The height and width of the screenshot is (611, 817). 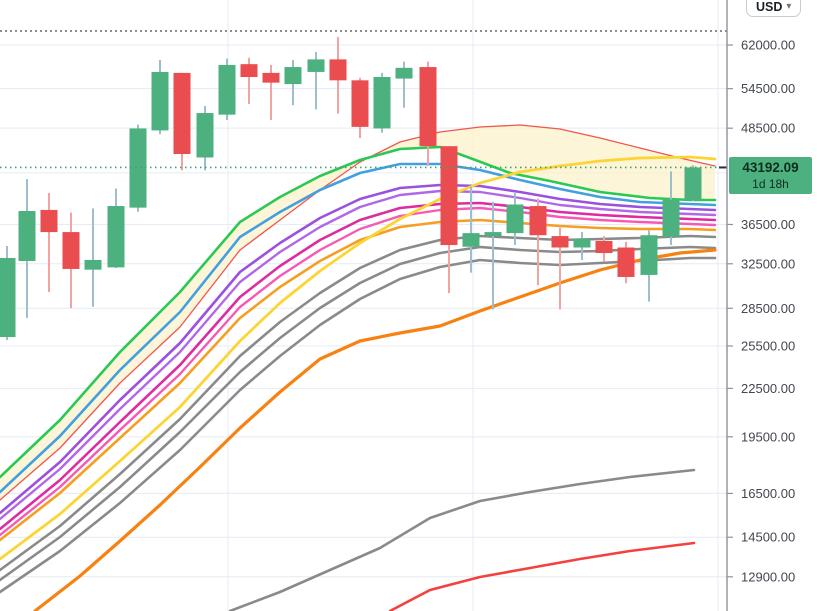 What do you see at coordinates (768, 308) in the screenshot?
I see `price-axis-label: 28500.00` at bounding box center [768, 308].